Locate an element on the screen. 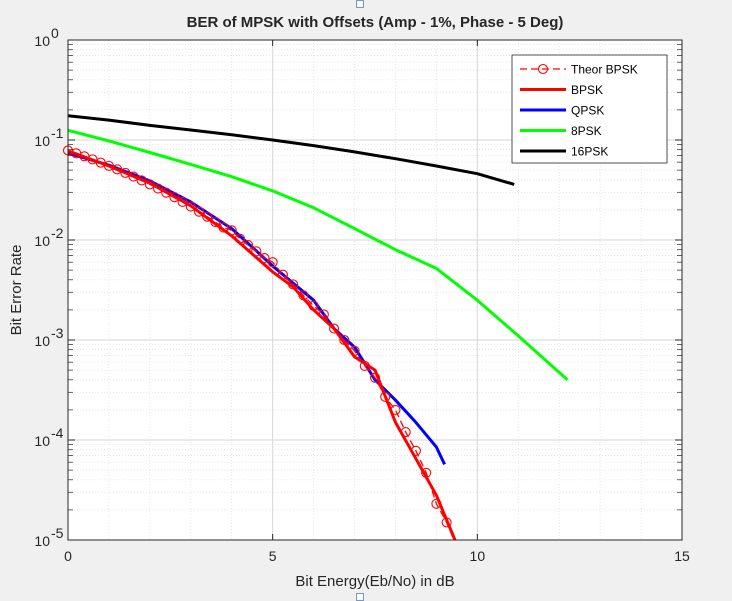  x-tick-label: 5 is located at coordinates (273, 556).